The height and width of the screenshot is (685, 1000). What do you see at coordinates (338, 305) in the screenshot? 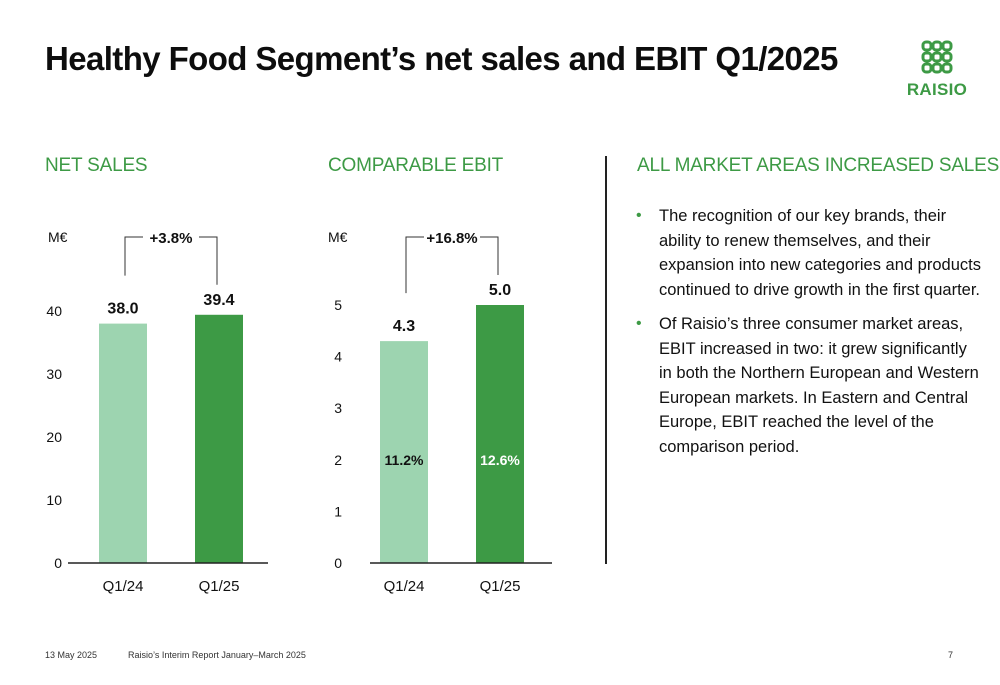
I see `y-tick-label: 5` at bounding box center [338, 305].